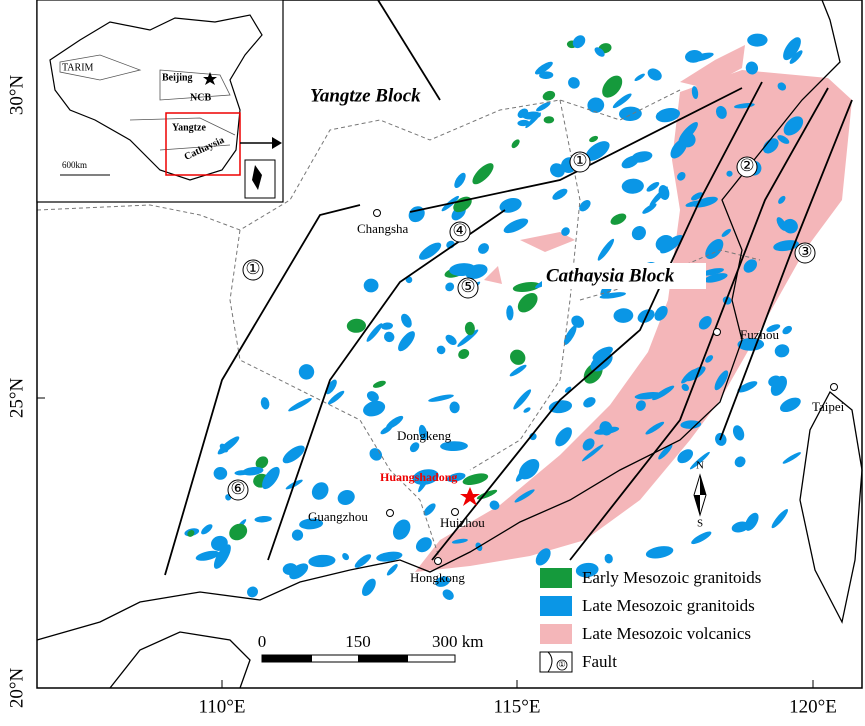 The width and height of the screenshot is (865, 726). I want to click on legend-label: Late Mesozoic volcanics, so click(666, 633).